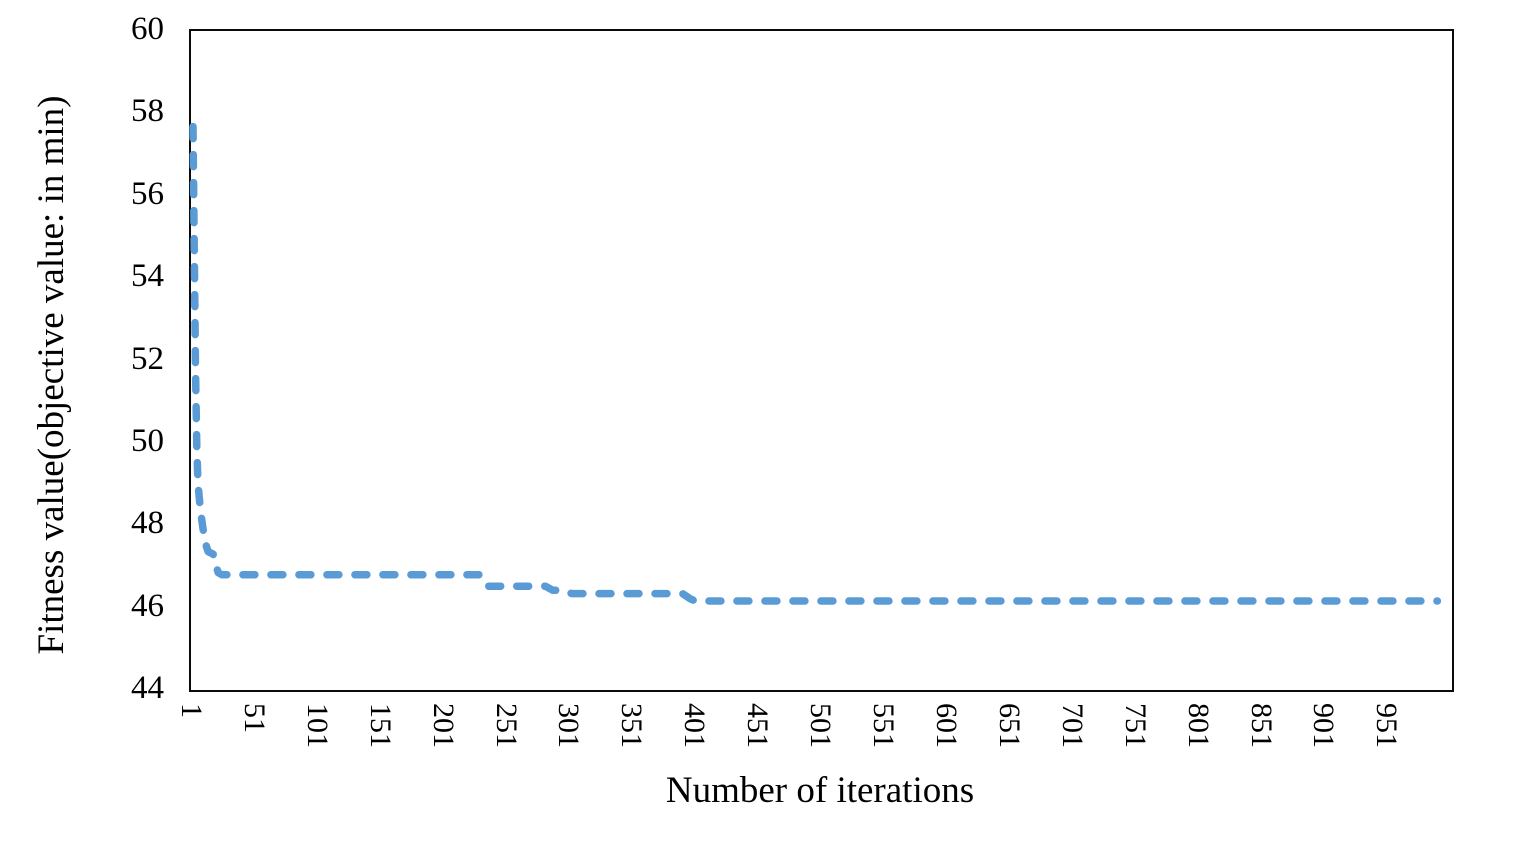 This screenshot has height=843, width=1524. Describe the element at coordinates (147, 688) in the screenshot. I see `y-tick-label: 44` at that location.